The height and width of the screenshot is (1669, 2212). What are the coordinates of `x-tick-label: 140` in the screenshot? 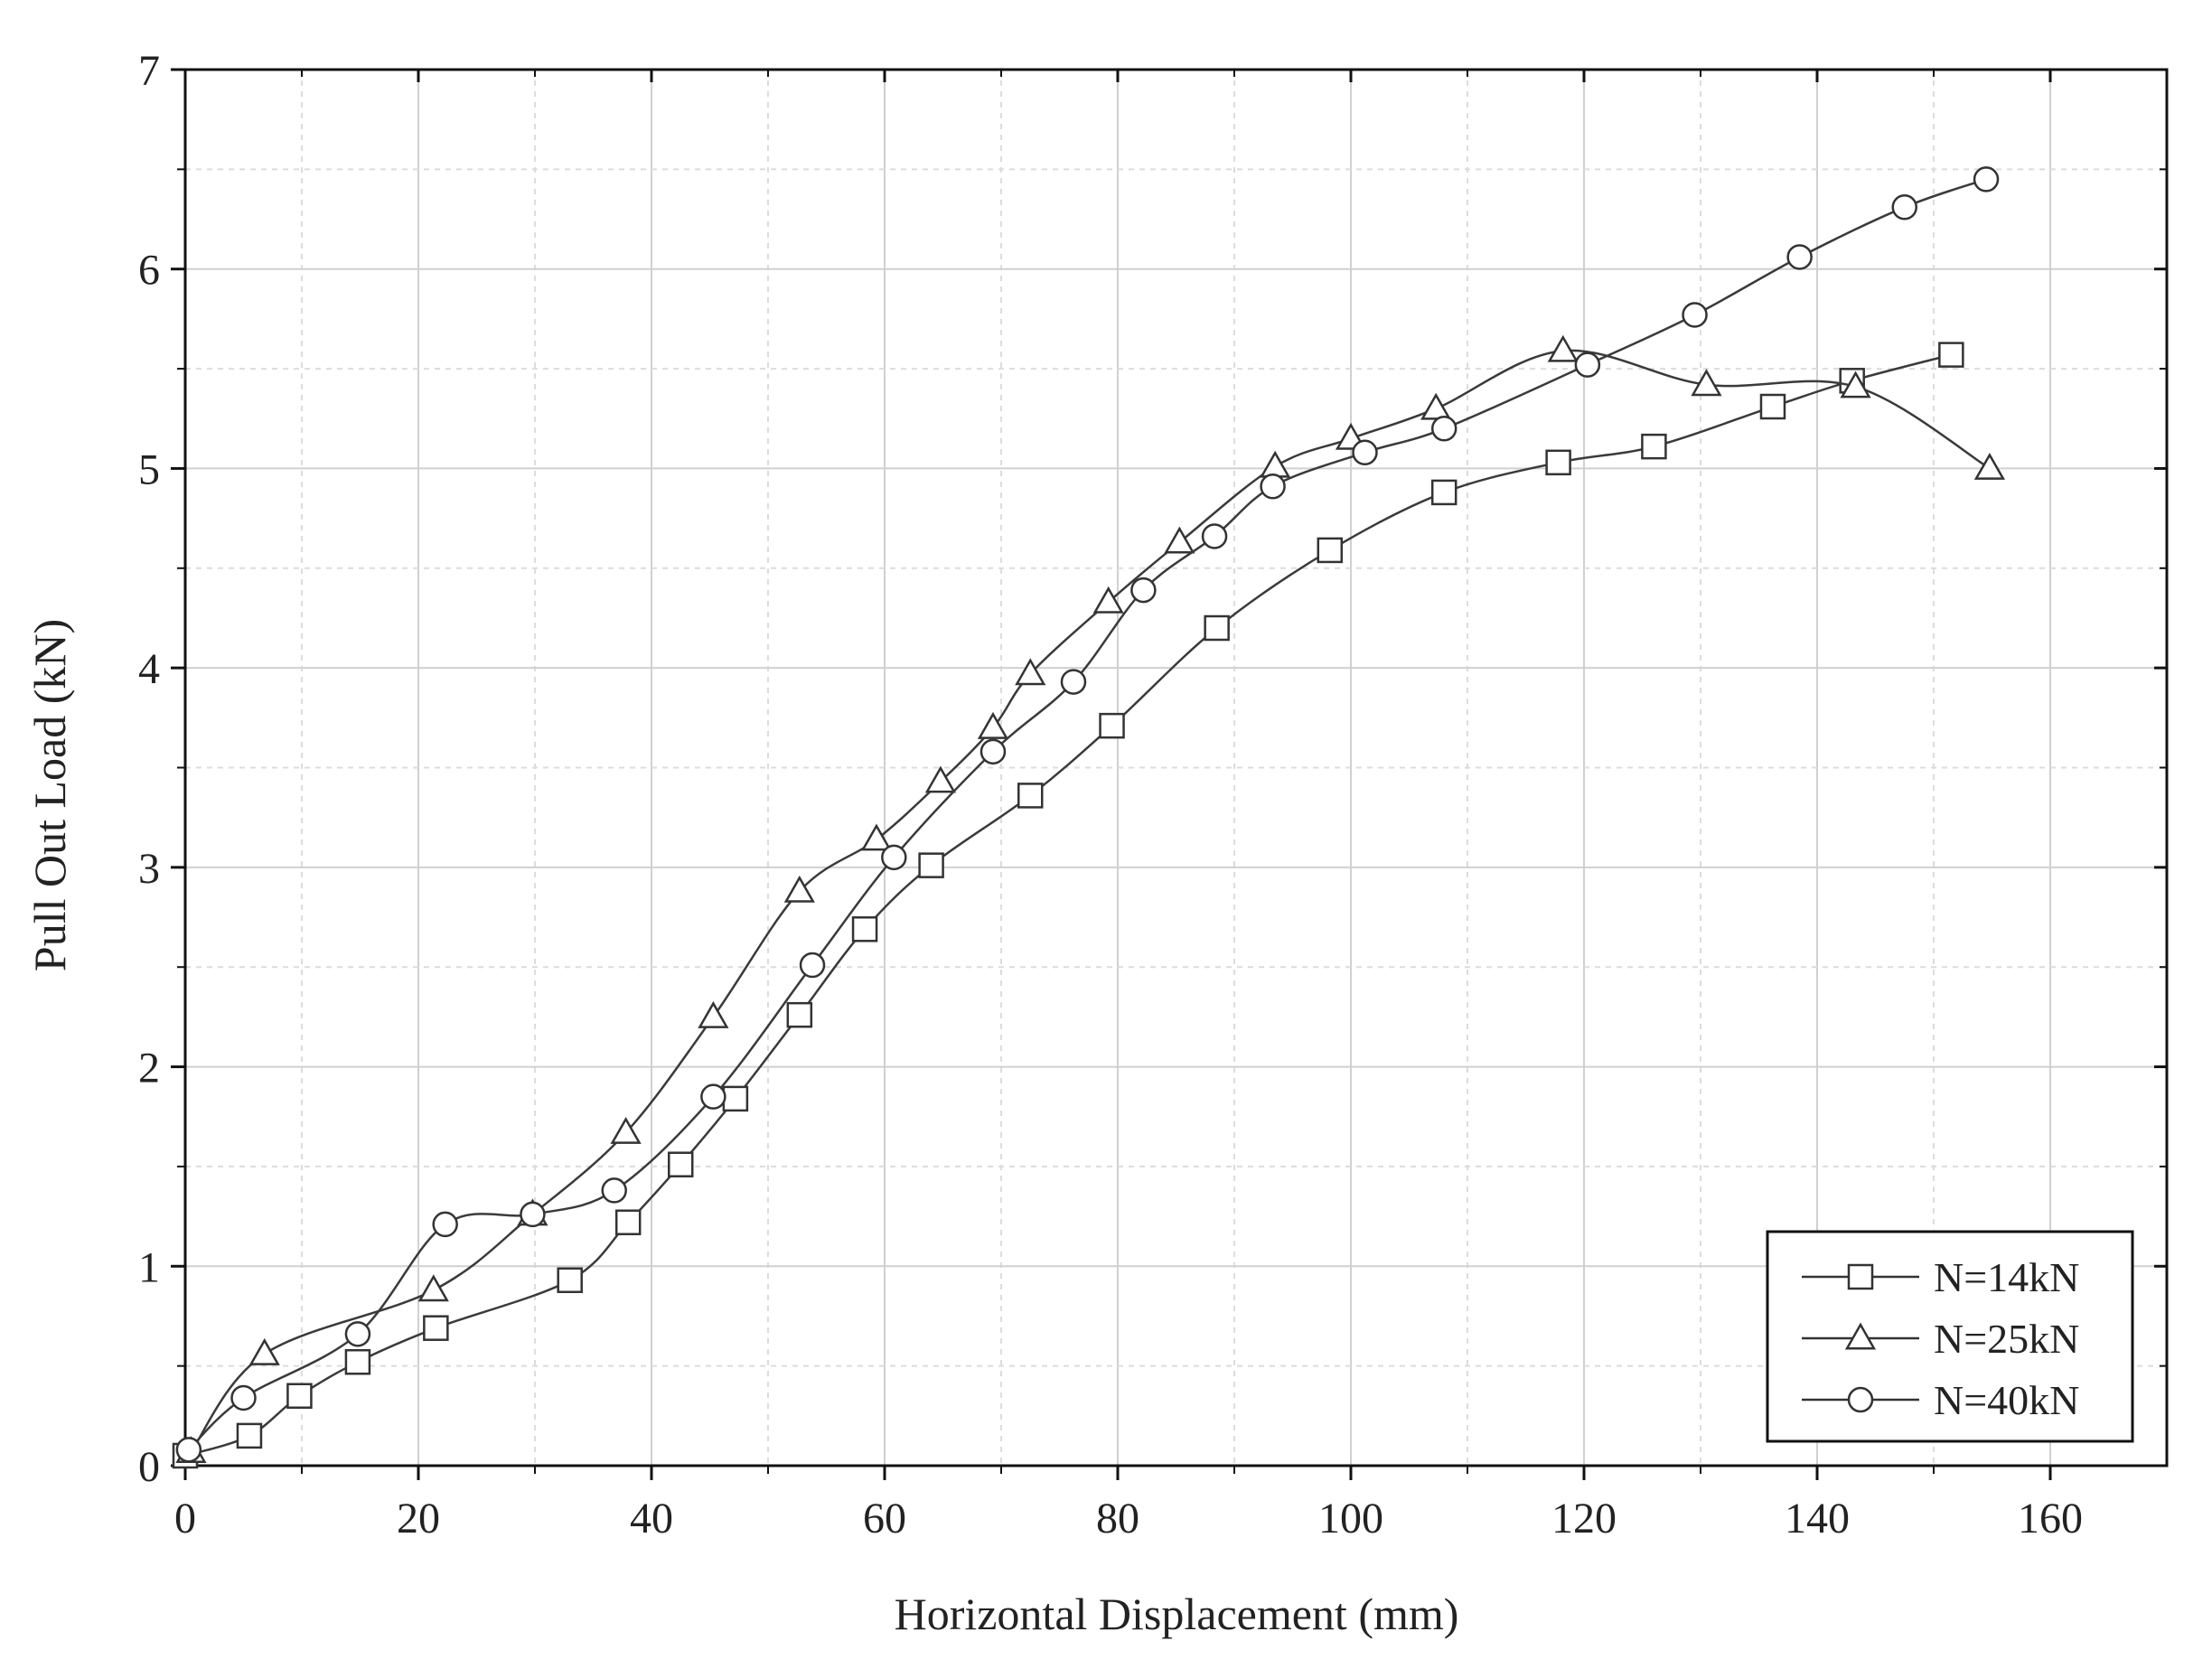 It's located at (1817, 1518).